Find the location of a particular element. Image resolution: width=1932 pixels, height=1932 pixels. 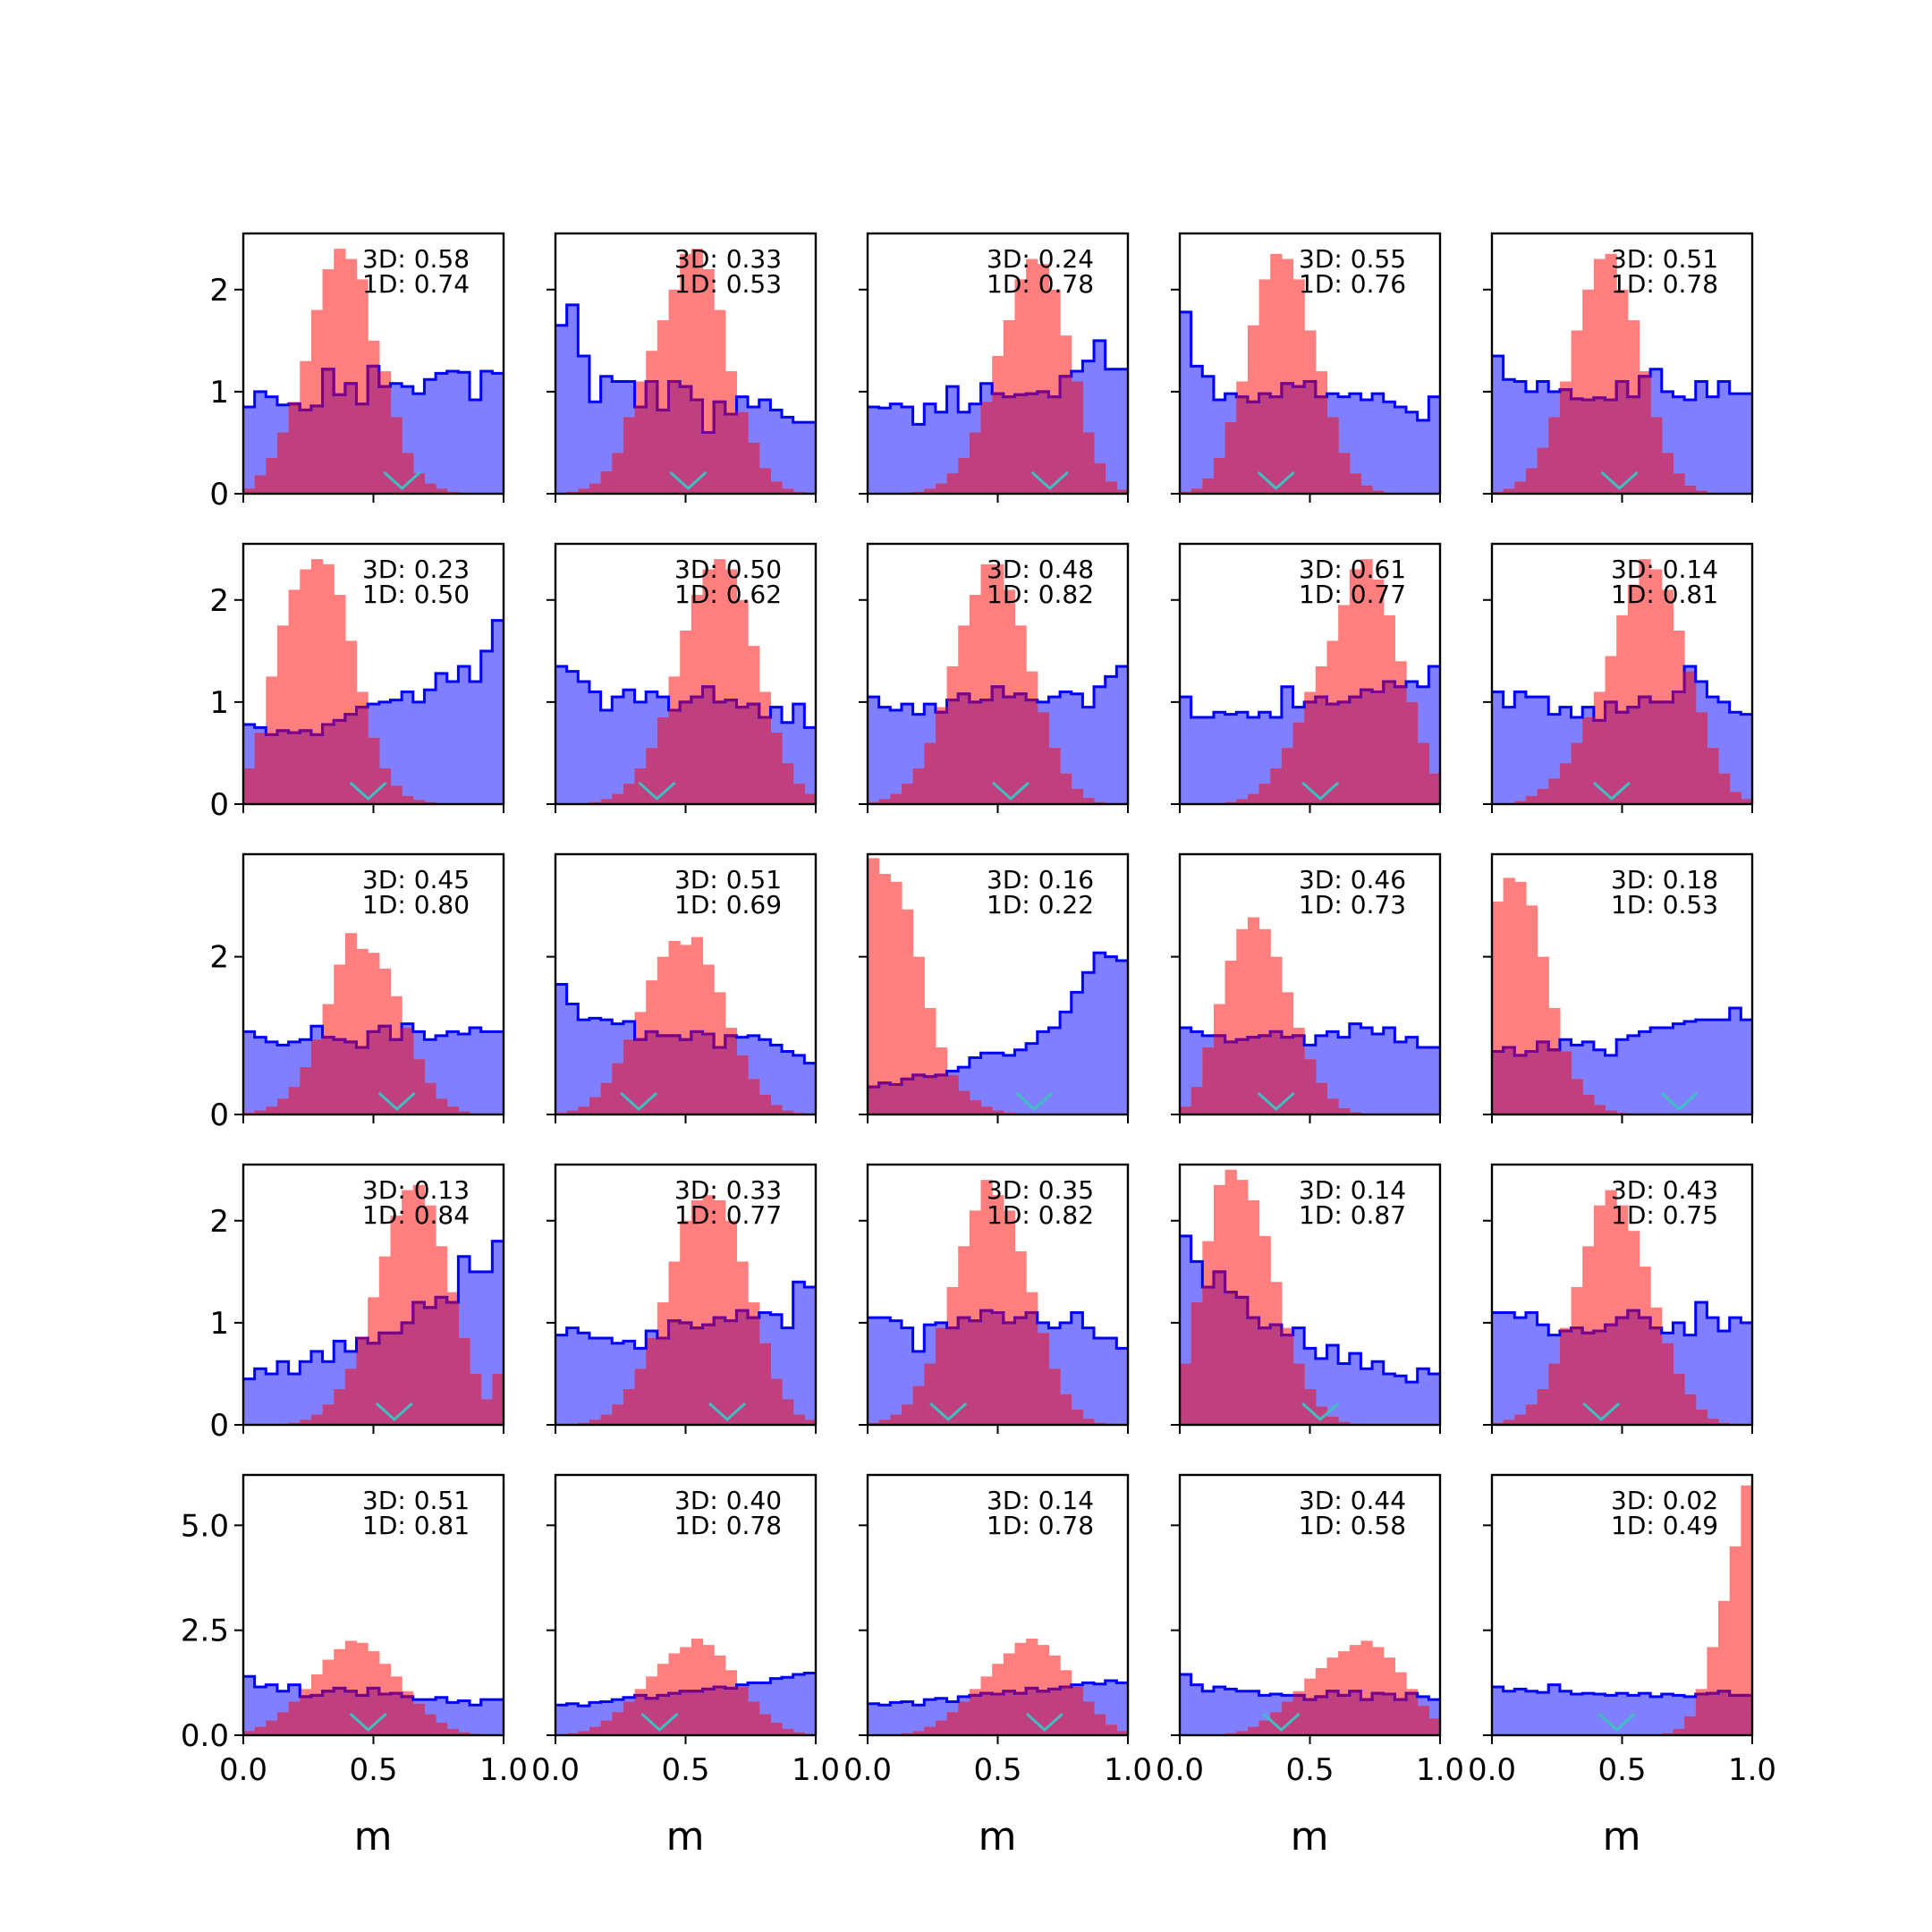

plot-area is located at coordinates (998, 376).